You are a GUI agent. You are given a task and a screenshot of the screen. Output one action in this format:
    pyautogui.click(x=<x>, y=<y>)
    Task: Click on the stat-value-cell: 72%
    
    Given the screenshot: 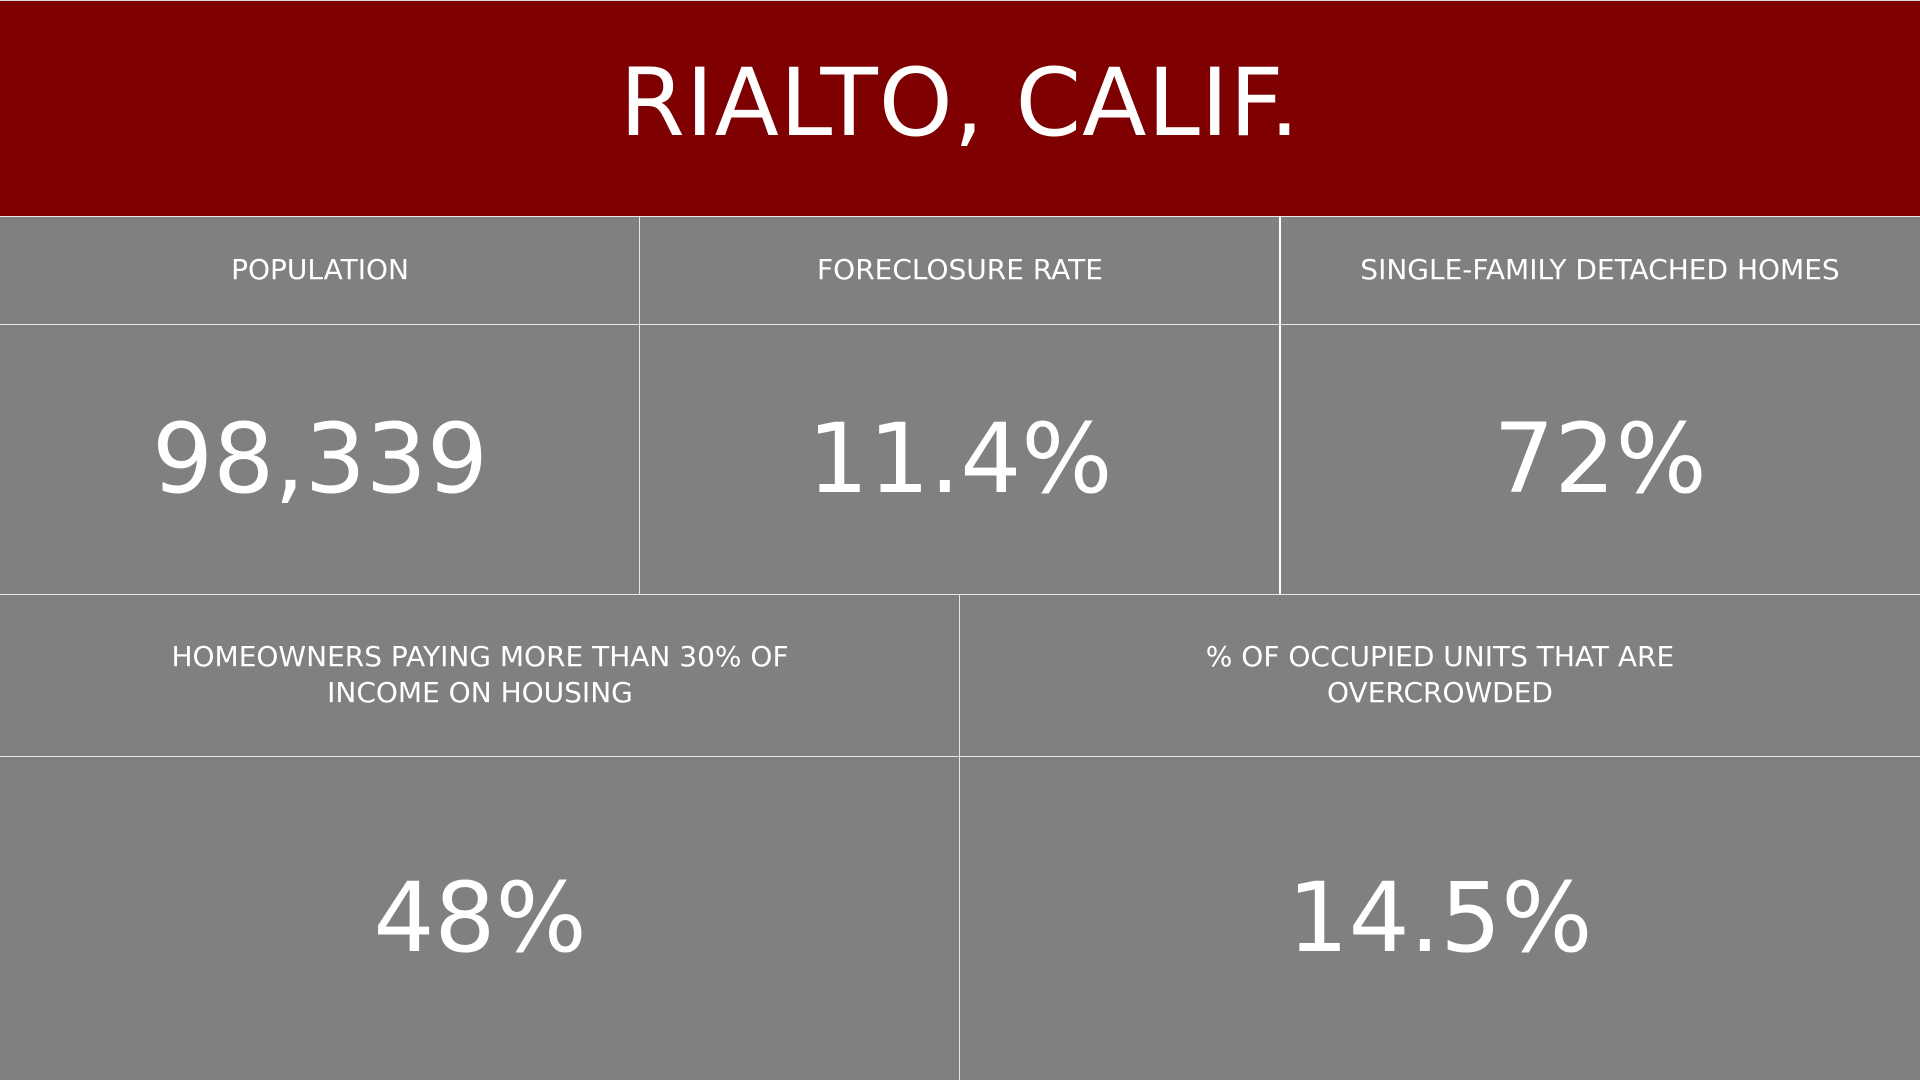 What is the action you would take?
    pyautogui.click(x=1600, y=459)
    